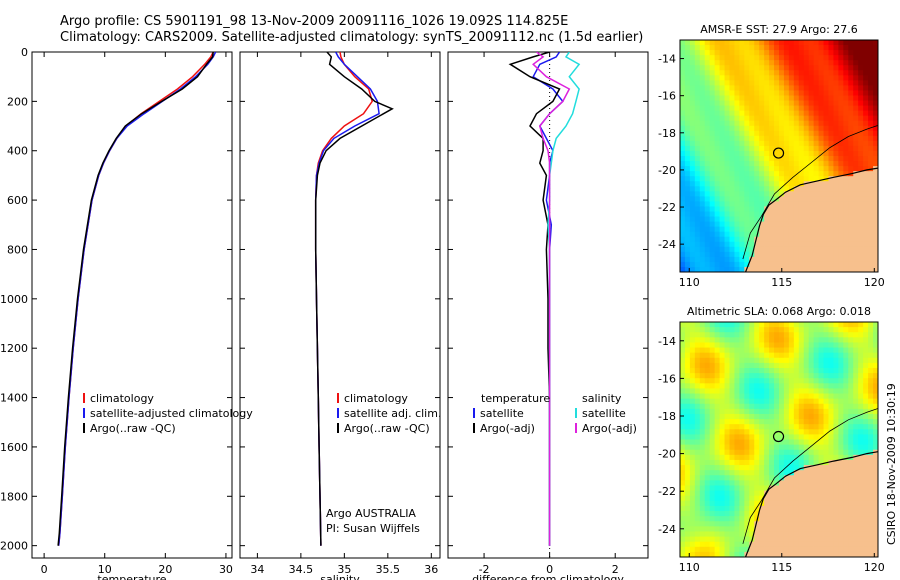 Image resolution: width=900 pixels, height=580 pixels. Describe the element at coordinates (810, 192) in the screenshot. I see `isobath` at that location.